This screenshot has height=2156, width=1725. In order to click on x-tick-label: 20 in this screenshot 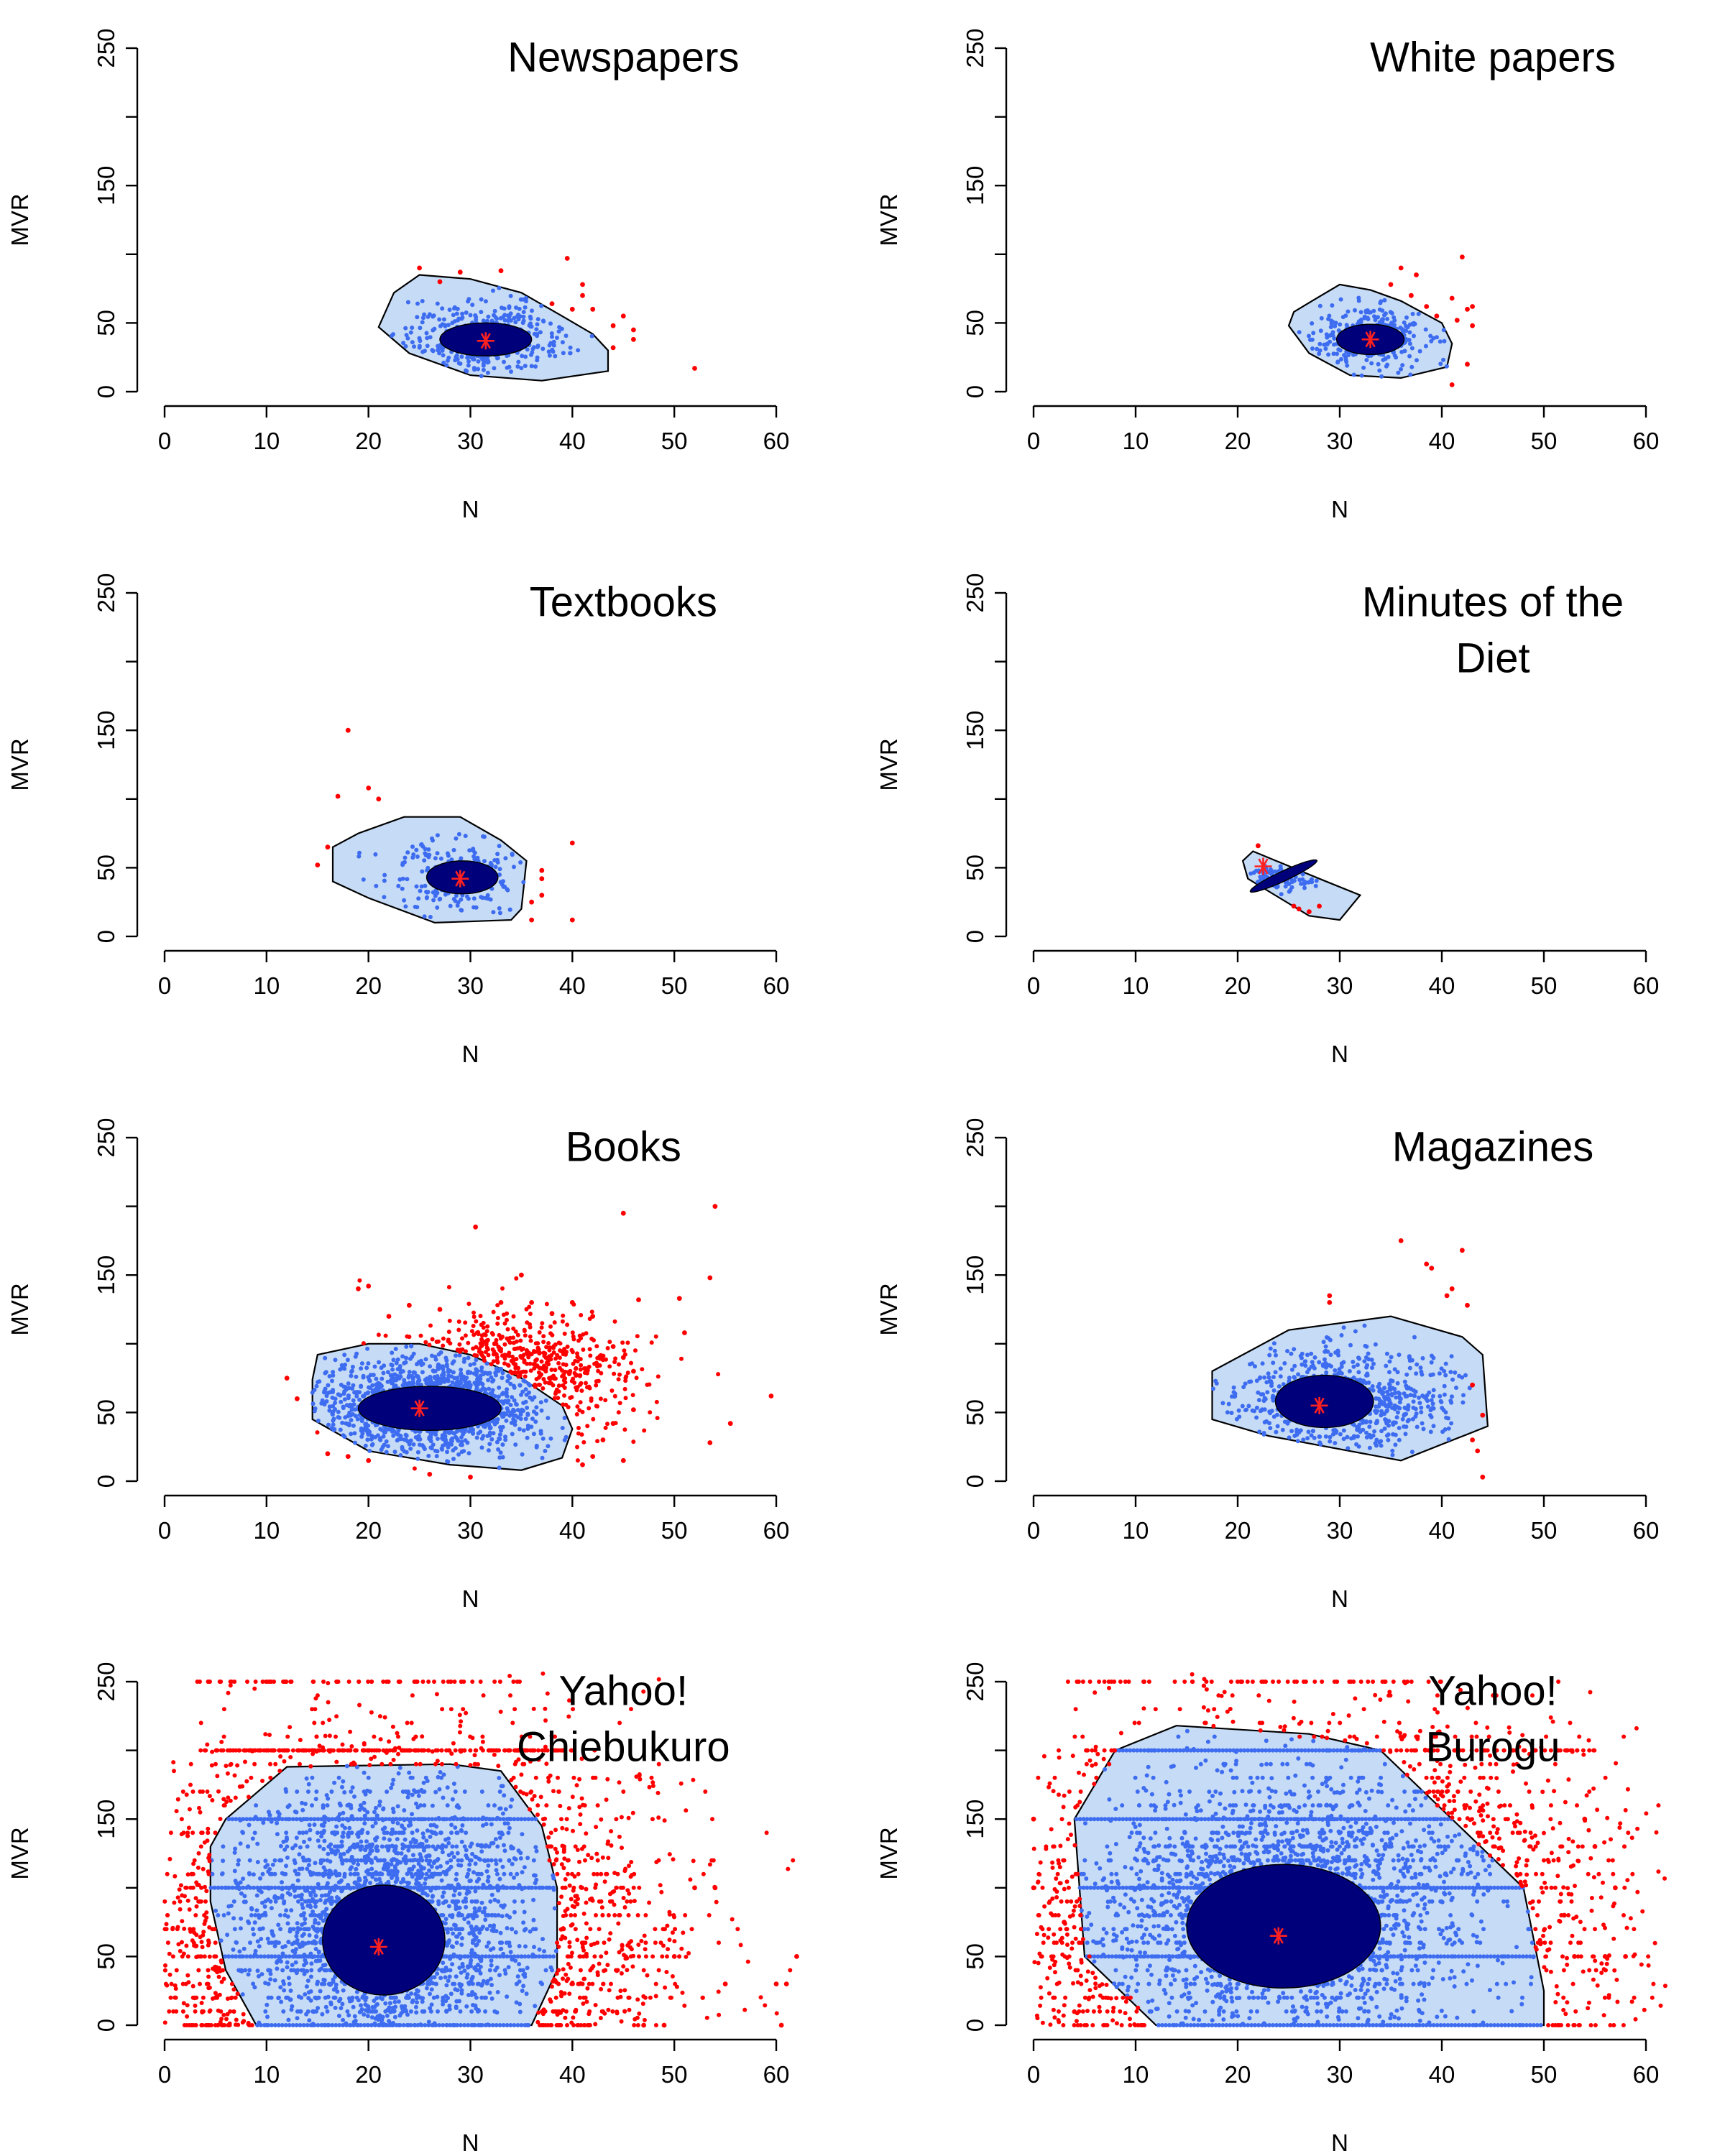, I will do `click(368, 1531)`.